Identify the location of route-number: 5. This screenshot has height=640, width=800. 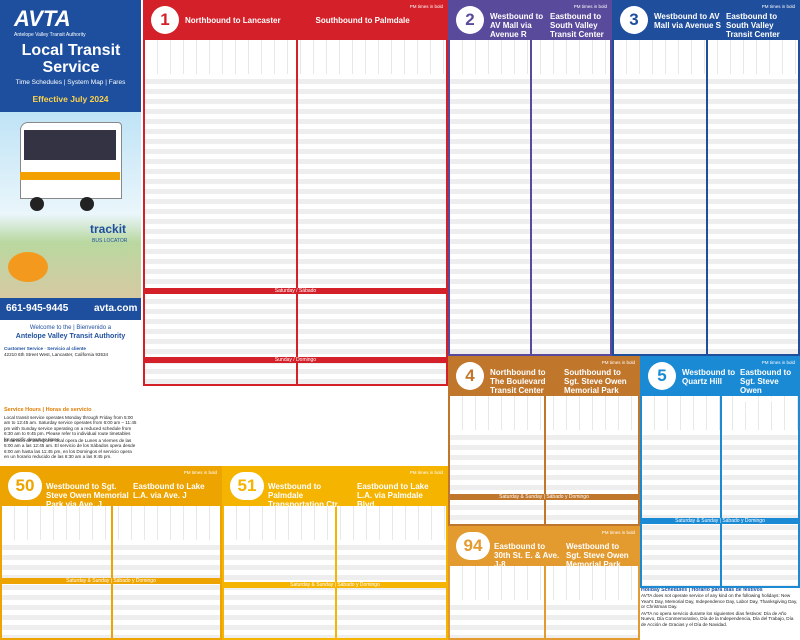
(662, 376).